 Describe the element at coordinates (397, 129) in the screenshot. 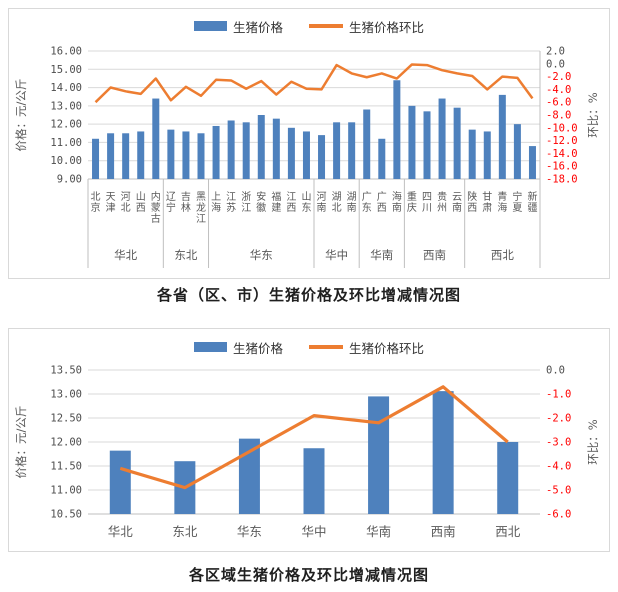

I see `bar-海南` at that location.